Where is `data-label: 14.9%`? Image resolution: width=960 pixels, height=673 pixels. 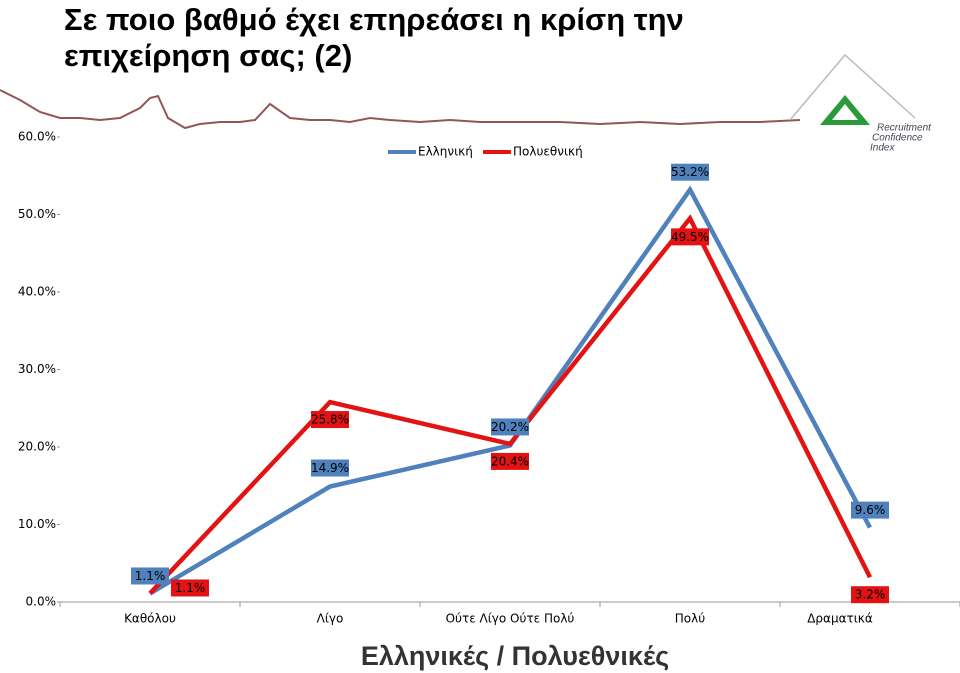 data-label: 14.9% is located at coordinates (330, 468).